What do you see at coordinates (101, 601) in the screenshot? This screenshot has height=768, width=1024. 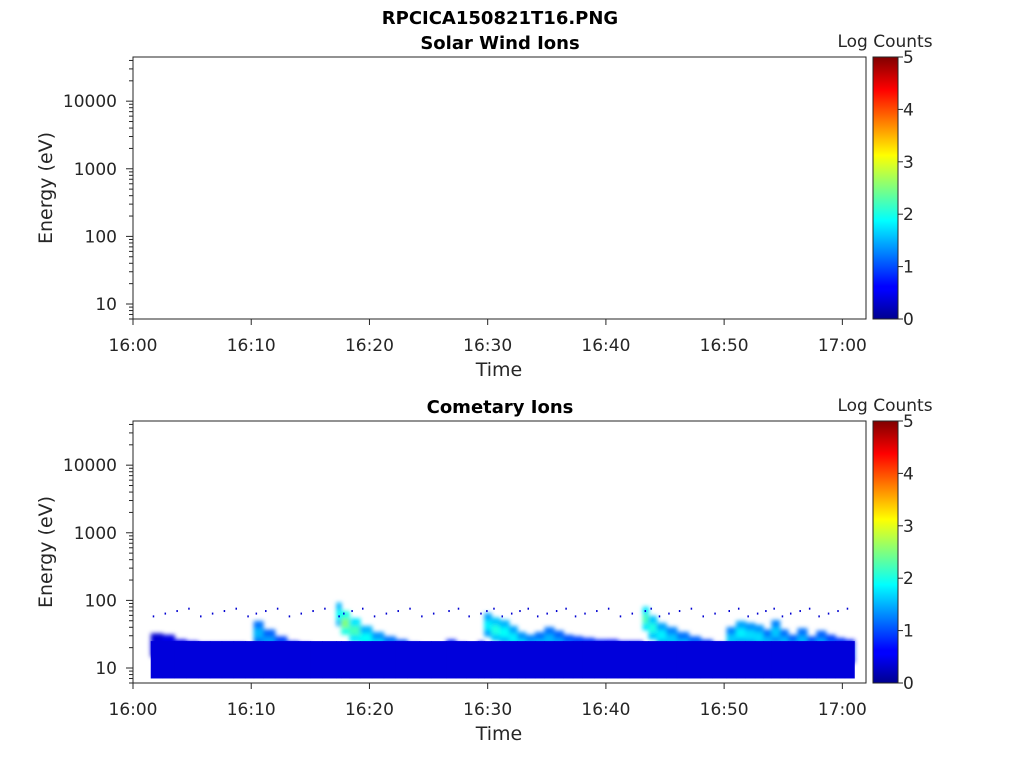 I see `y-tick-label: 100` at bounding box center [101, 601].